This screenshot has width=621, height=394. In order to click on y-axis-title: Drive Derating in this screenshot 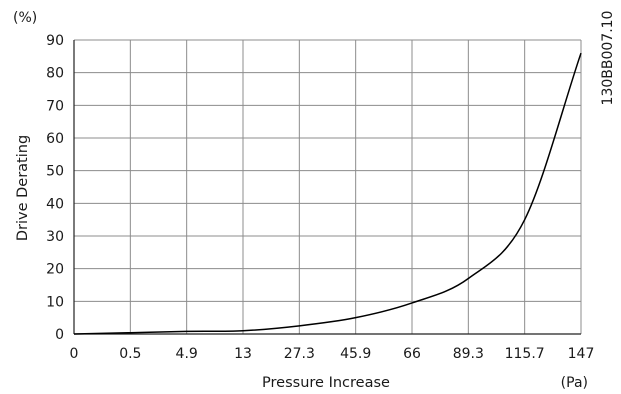, I will do `click(23, 188)`.